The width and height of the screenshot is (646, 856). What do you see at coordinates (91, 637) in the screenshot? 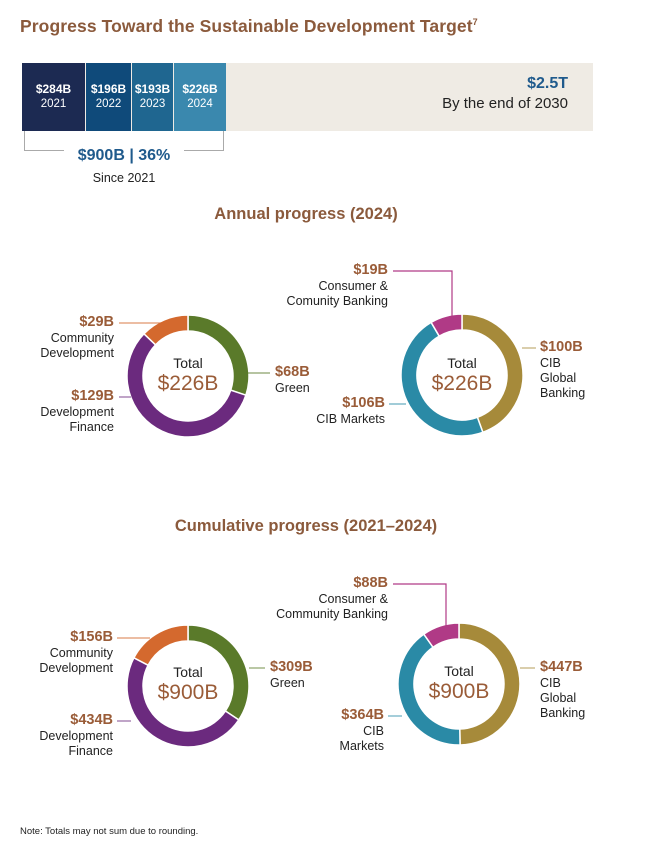
I see `slice-value: $156B` at bounding box center [91, 637].